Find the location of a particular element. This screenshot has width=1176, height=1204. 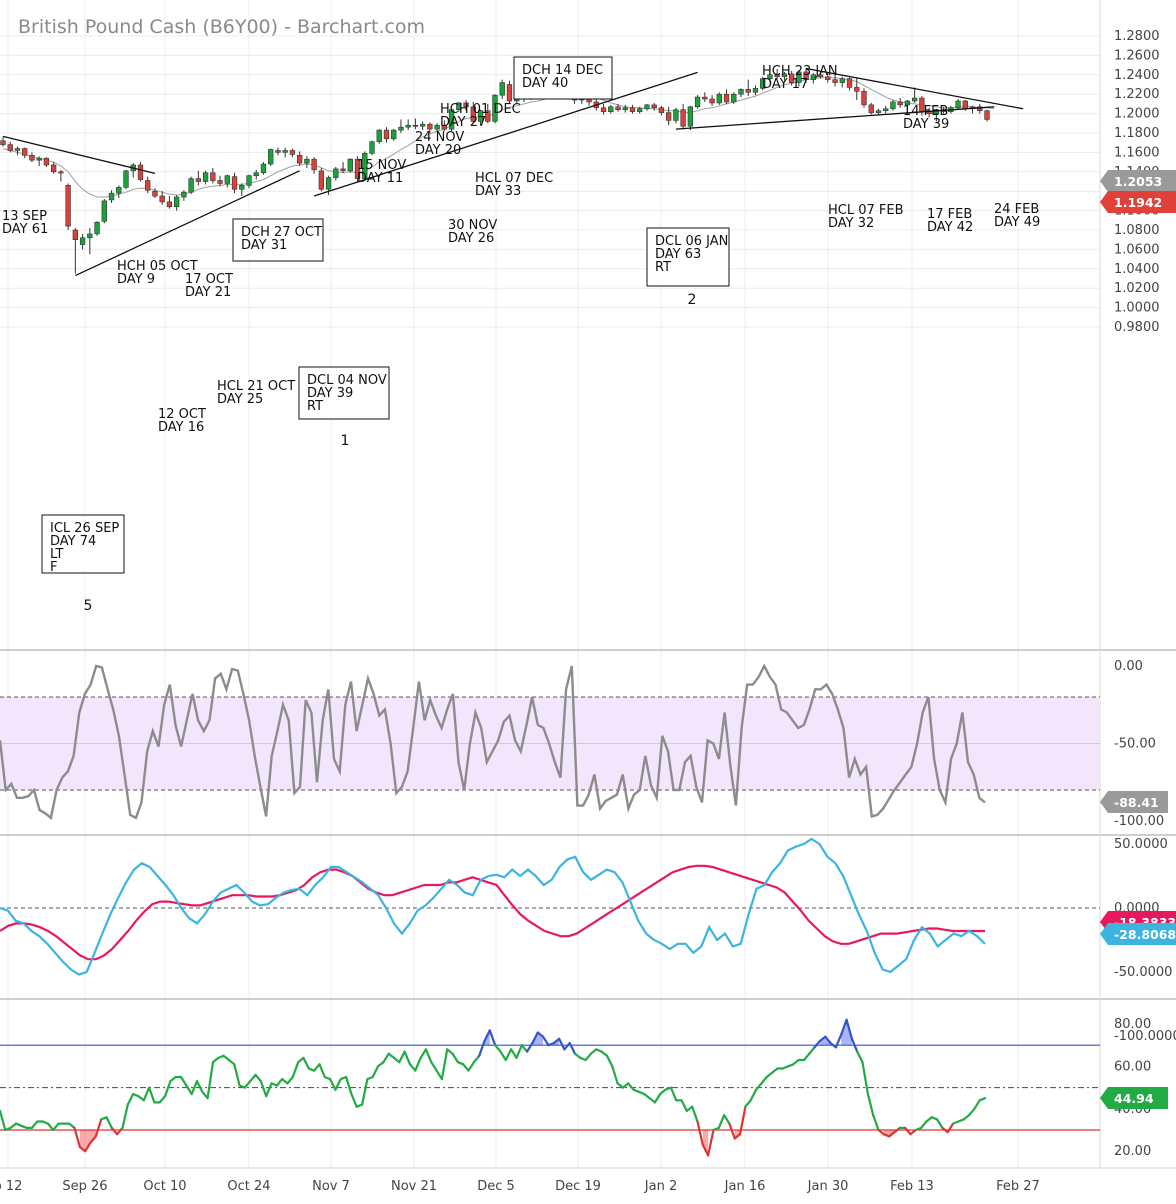

annotation-text: DAY 33 is located at coordinates (498, 191).